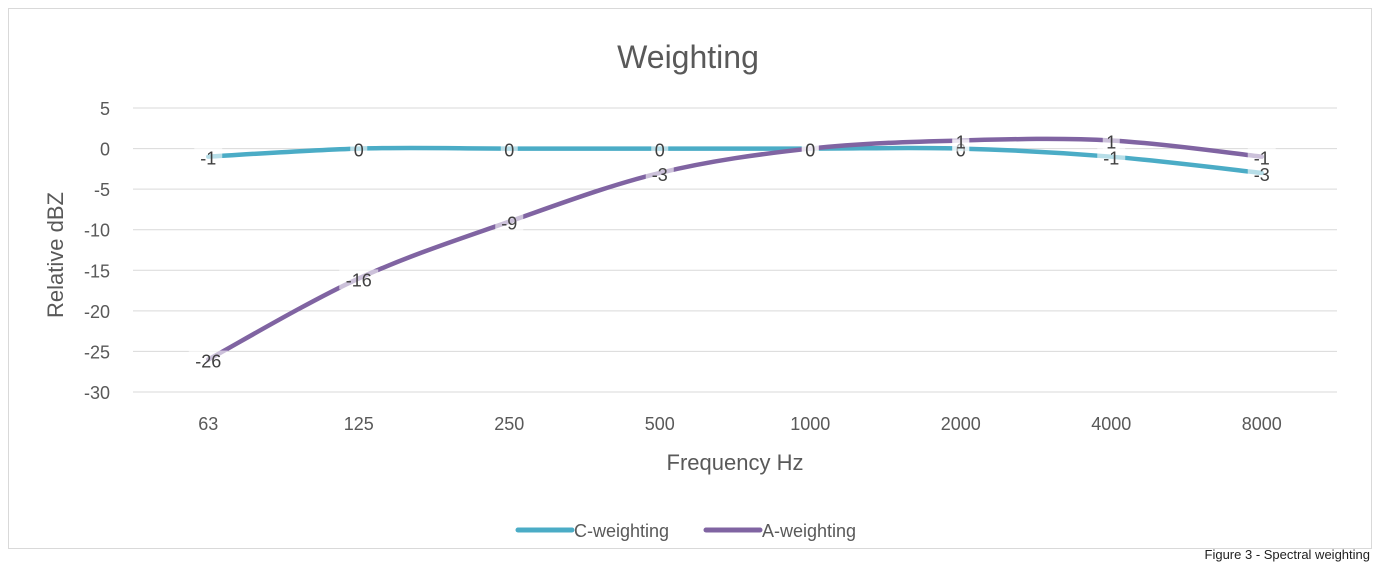  Describe the element at coordinates (810, 424) in the screenshot. I see `x-tick-label: 1000` at that location.